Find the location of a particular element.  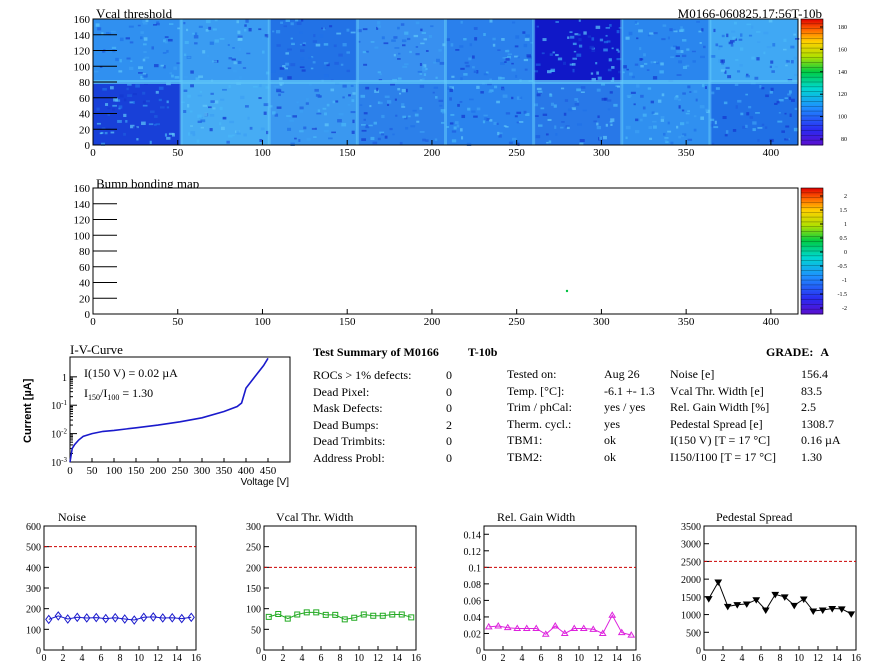

x-tick-label: 200 is located at coordinates (432, 322).